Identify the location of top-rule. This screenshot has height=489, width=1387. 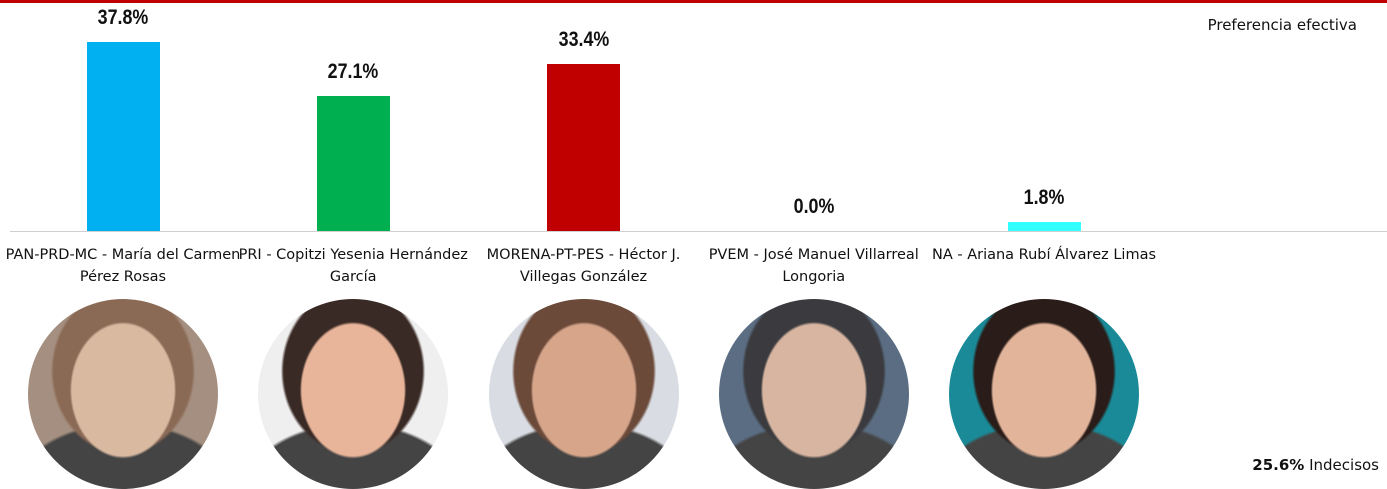
(693, 1).